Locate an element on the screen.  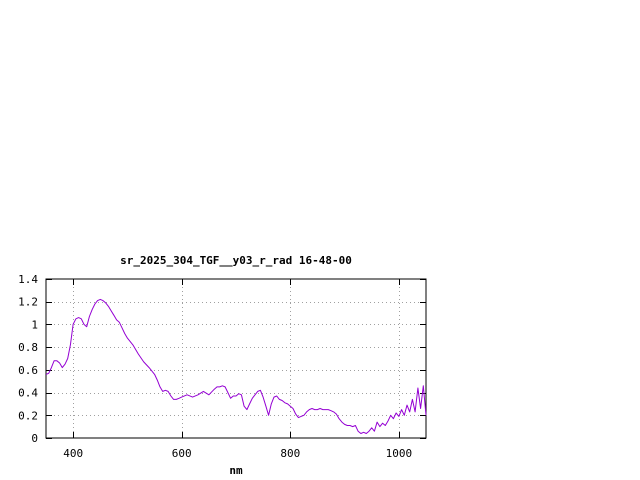
x-axis-title: nm is located at coordinates (236, 470).